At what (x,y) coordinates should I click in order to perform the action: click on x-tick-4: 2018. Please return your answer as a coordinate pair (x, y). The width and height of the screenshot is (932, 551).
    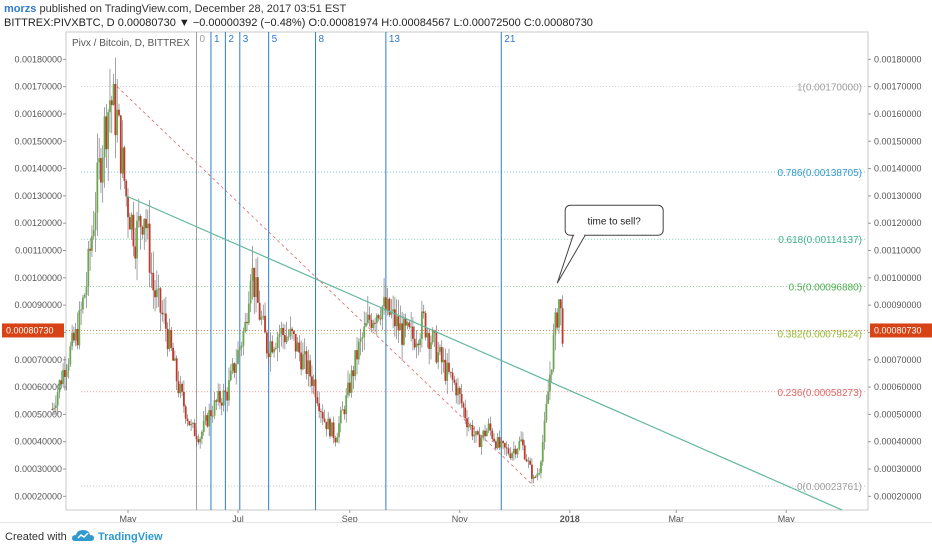
    Looking at the image, I should click on (570, 518).